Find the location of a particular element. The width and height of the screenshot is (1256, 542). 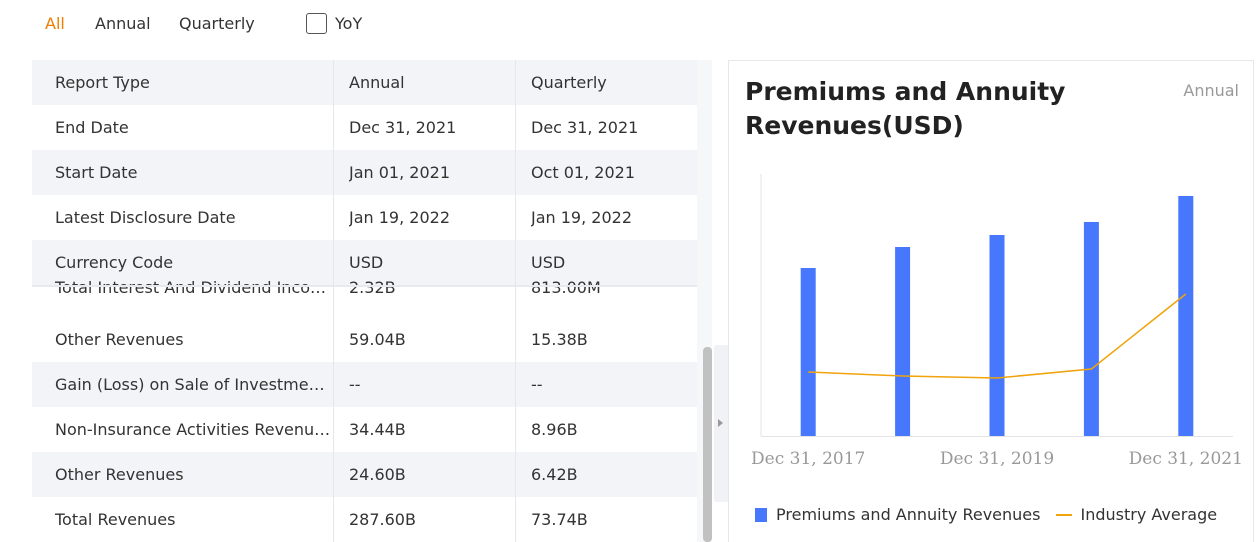

row-annual-value: 59.04B is located at coordinates (377, 339).